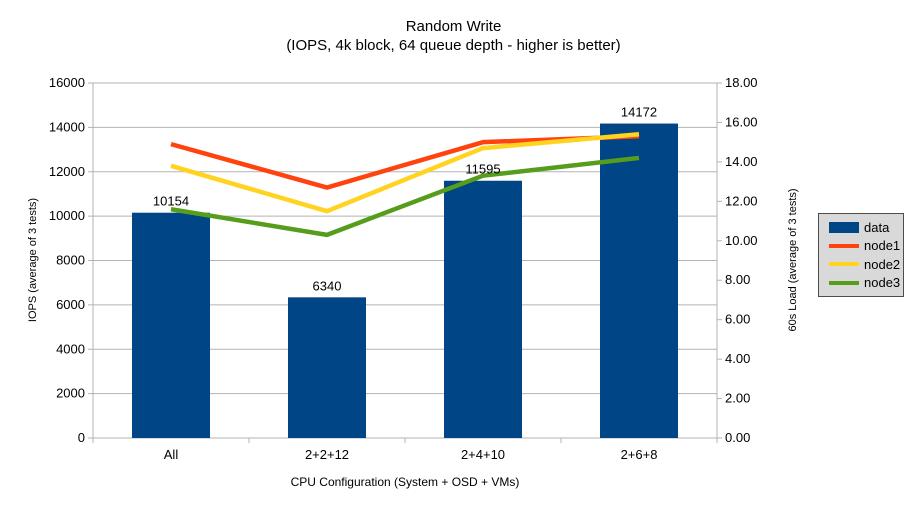  Describe the element at coordinates (741, 161) in the screenshot. I see `y-right-tick-label: 14.00` at that location.